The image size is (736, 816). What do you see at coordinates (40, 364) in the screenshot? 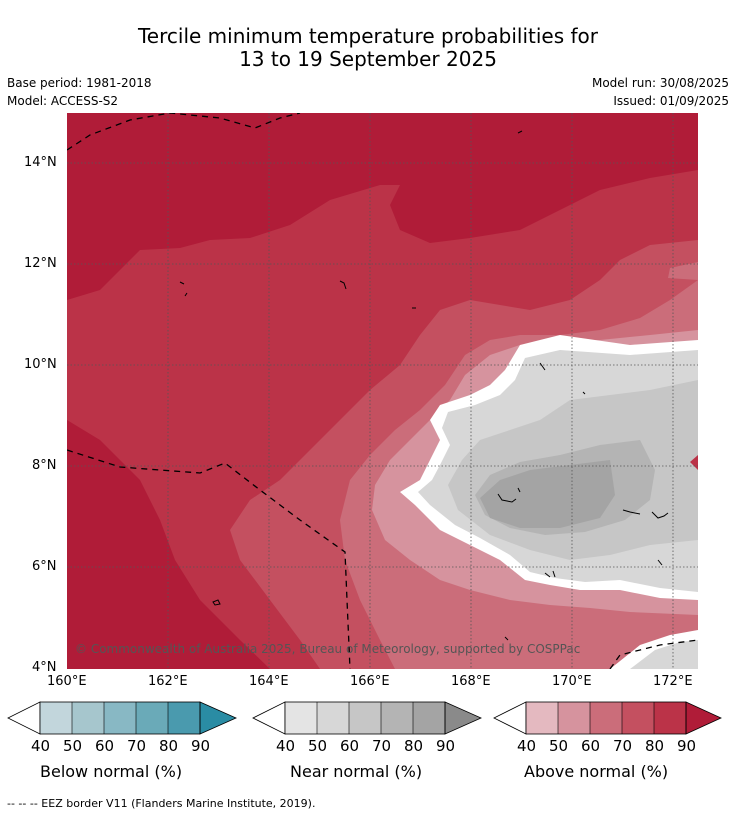
I see `lat-label-10n: 10°N` at bounding box center [40, 364].